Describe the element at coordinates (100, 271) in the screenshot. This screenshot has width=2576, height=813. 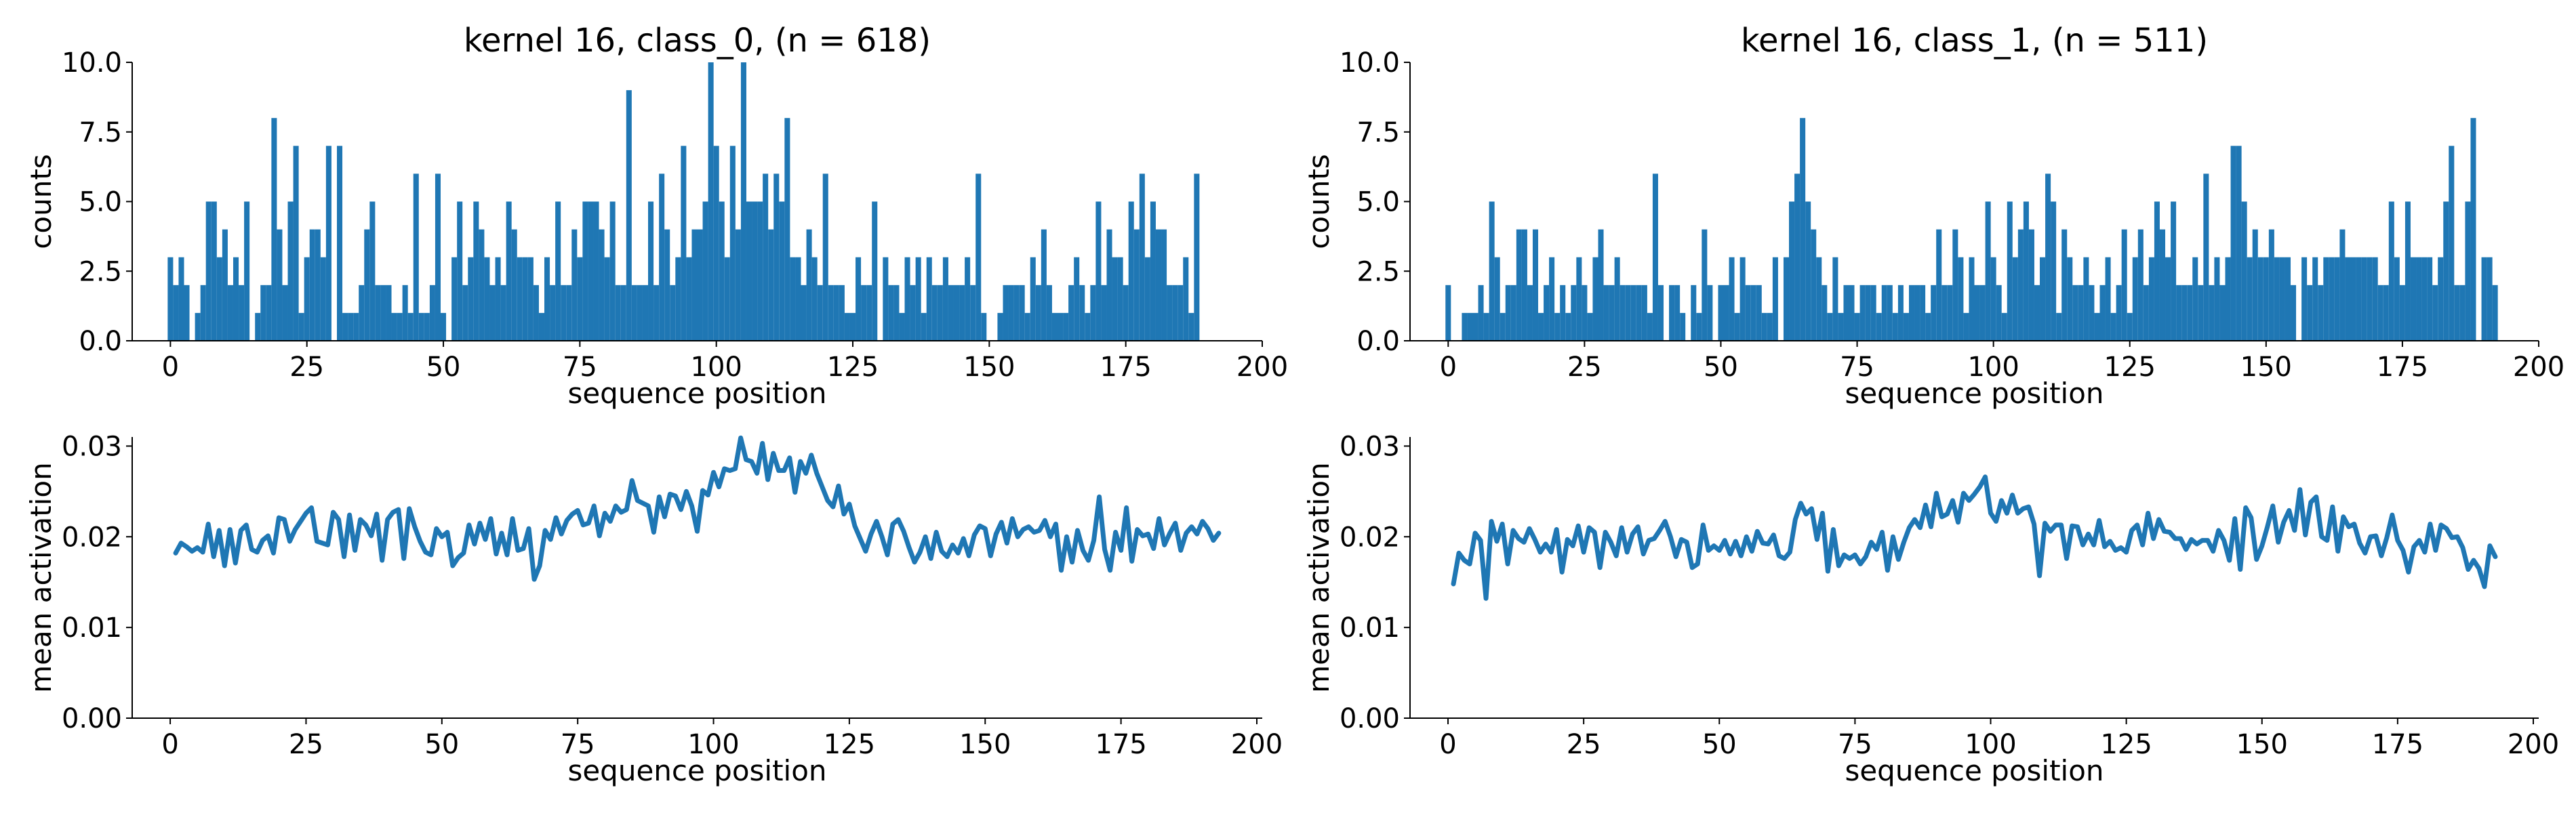
I see `y-tick-label: 2.5` at that location.